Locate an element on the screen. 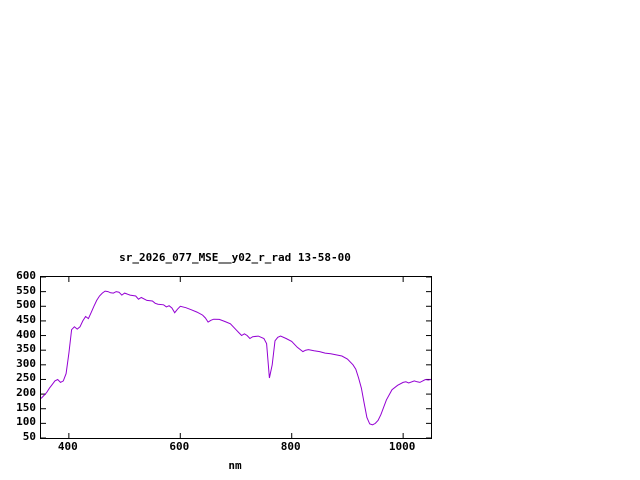  y-tick-label: 450 is located at coordinates (26, 319).